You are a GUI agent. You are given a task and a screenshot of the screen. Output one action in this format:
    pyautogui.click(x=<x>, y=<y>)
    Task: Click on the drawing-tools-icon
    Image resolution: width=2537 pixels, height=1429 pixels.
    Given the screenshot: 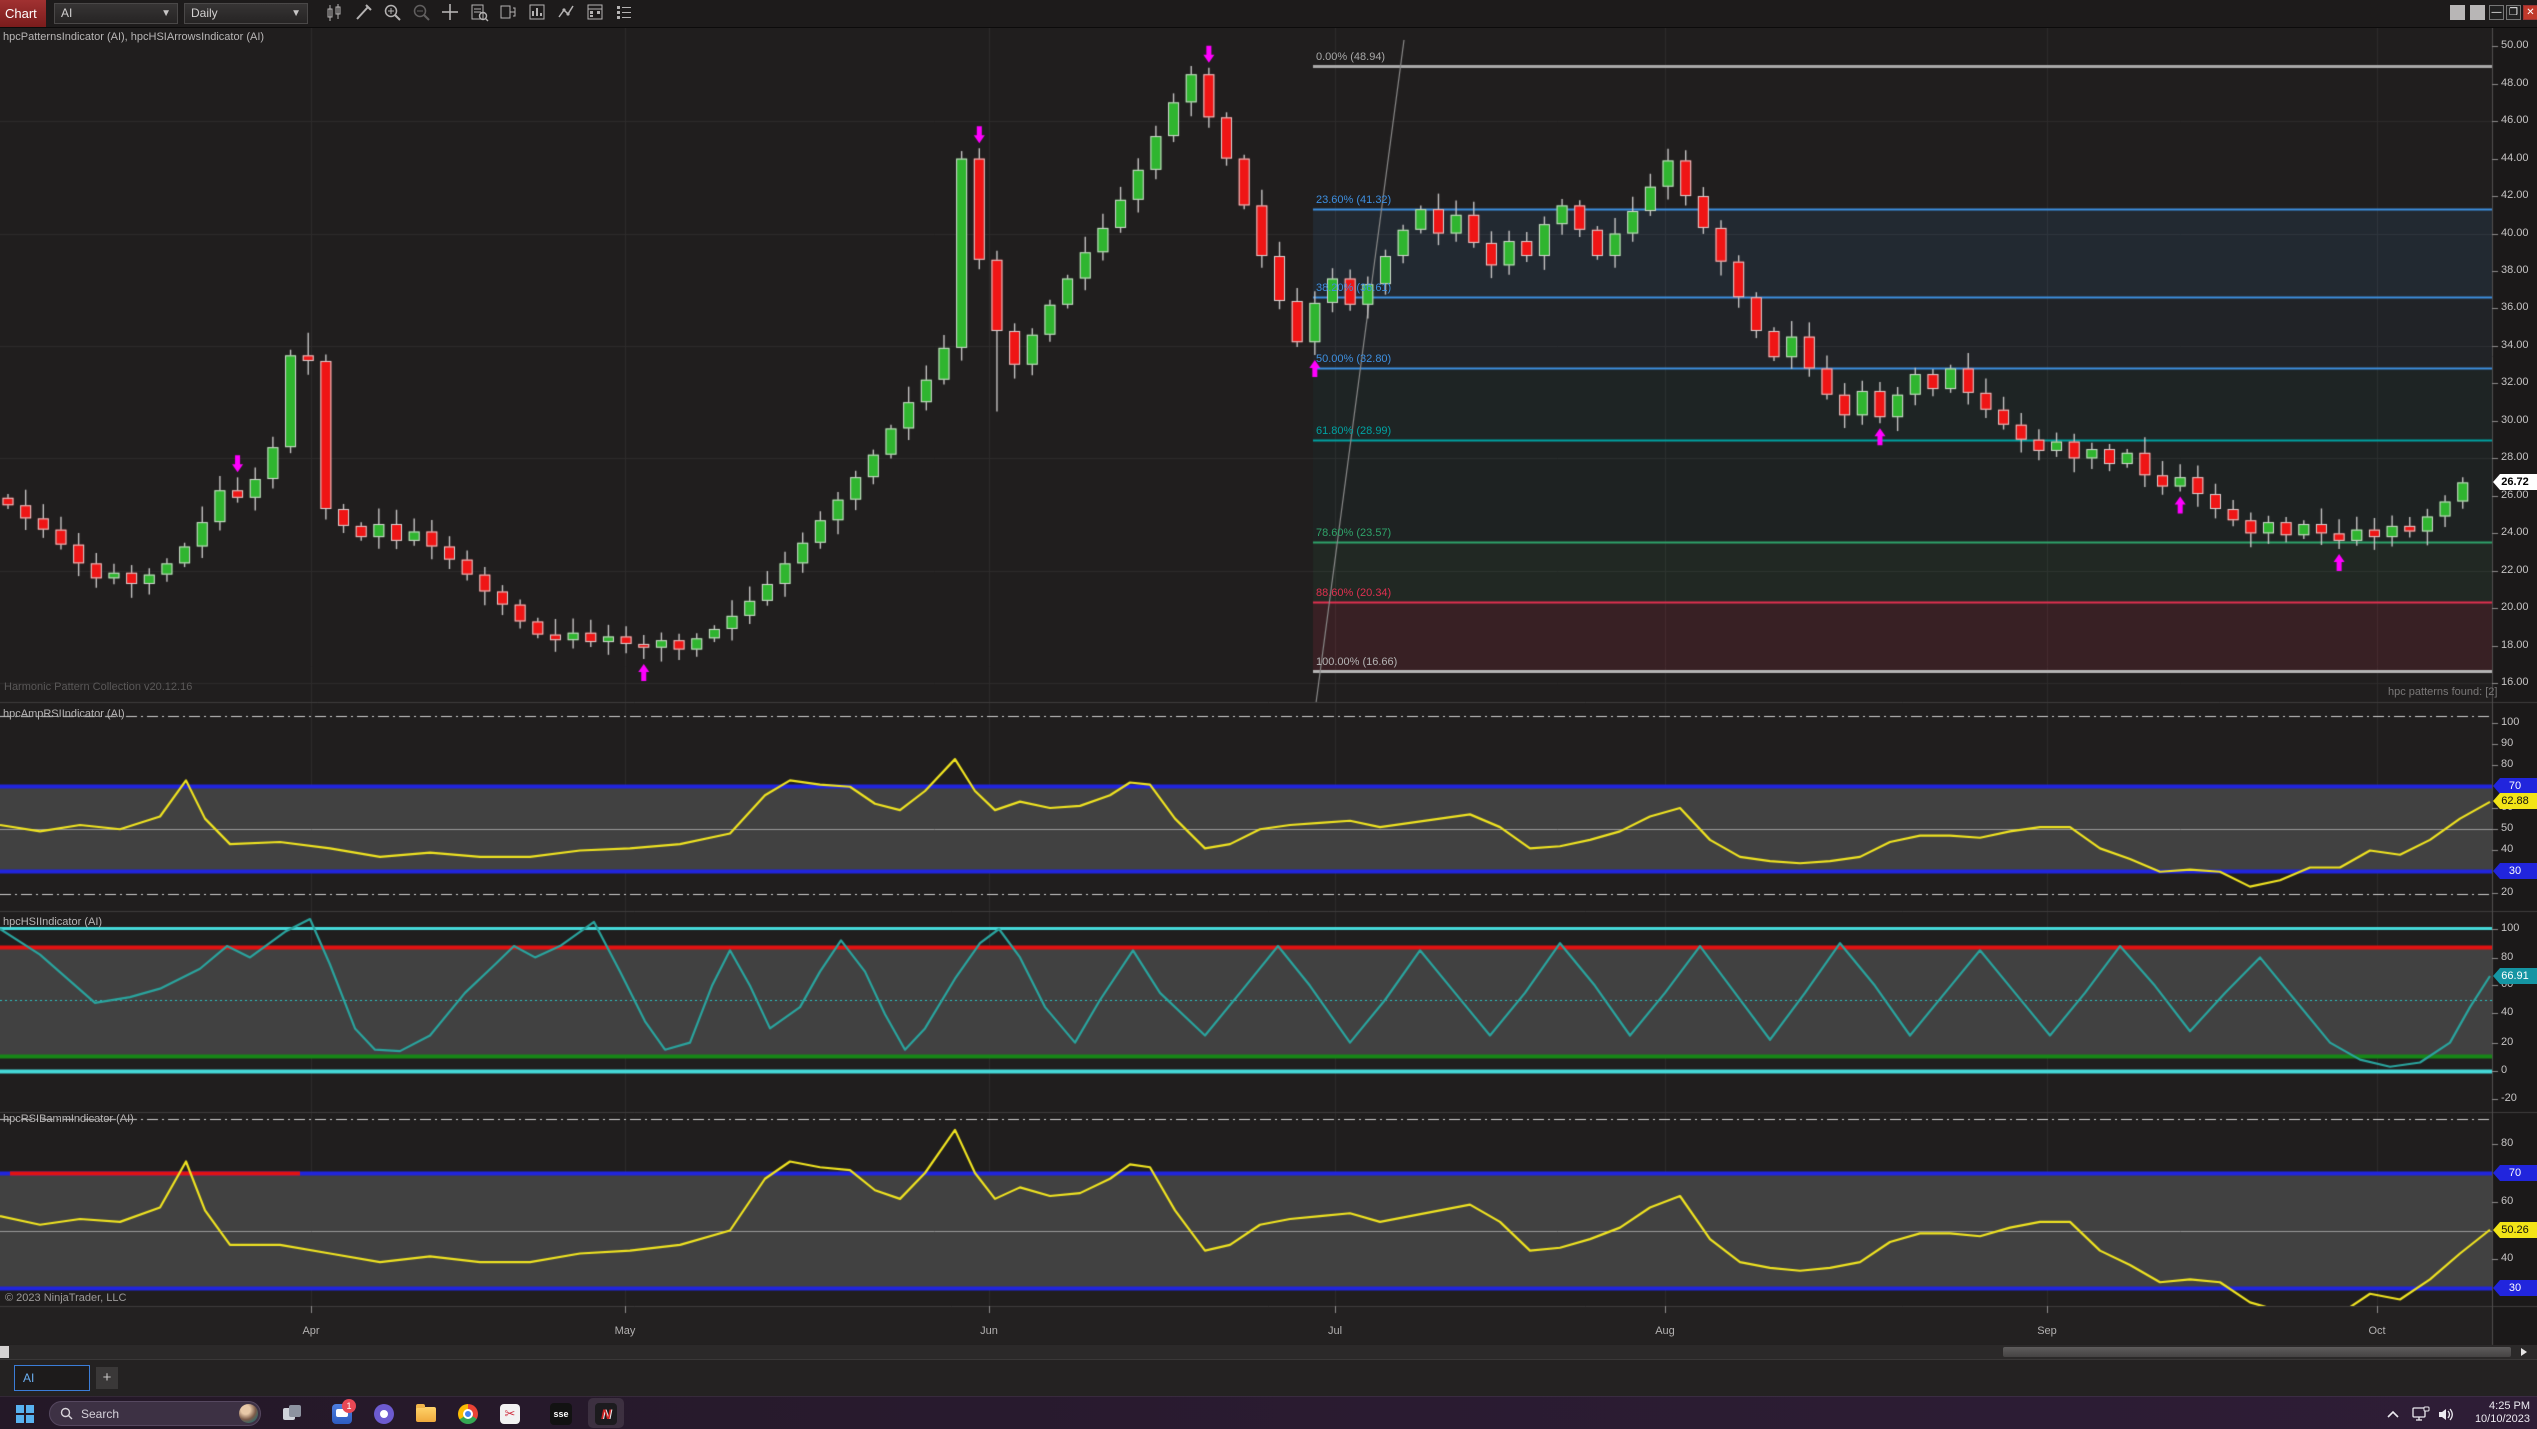 What is the action you would take?
    pyautogui.click(x=566, y=12)
    